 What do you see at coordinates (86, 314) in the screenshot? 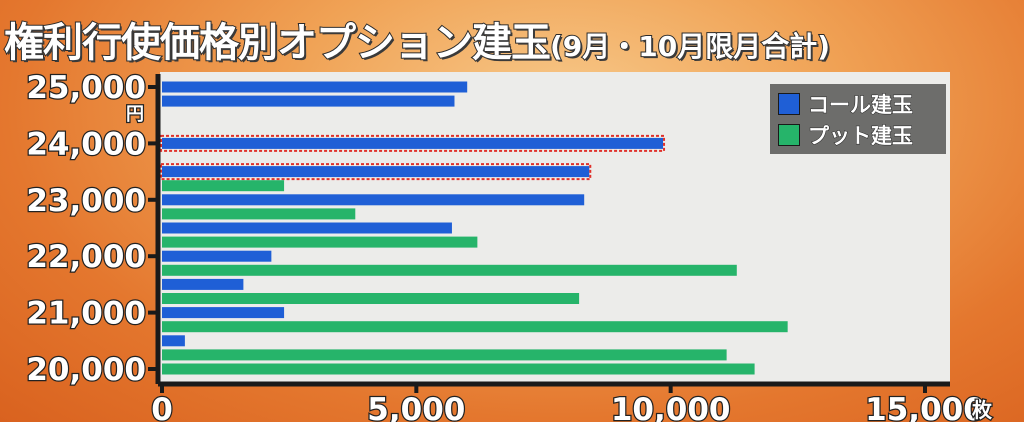
I see `y-tick-label-21000: 21,000` at bounding box center [86, 314].